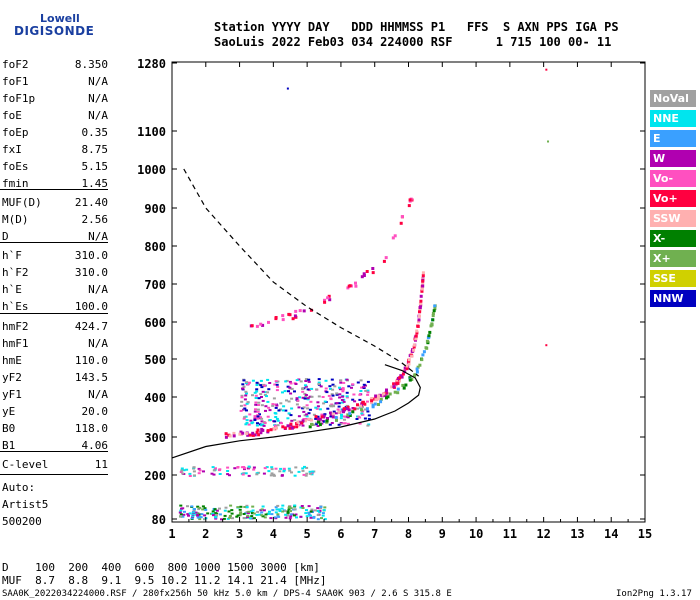  I want to click on y-tick-label: 400, so click(155, 398).